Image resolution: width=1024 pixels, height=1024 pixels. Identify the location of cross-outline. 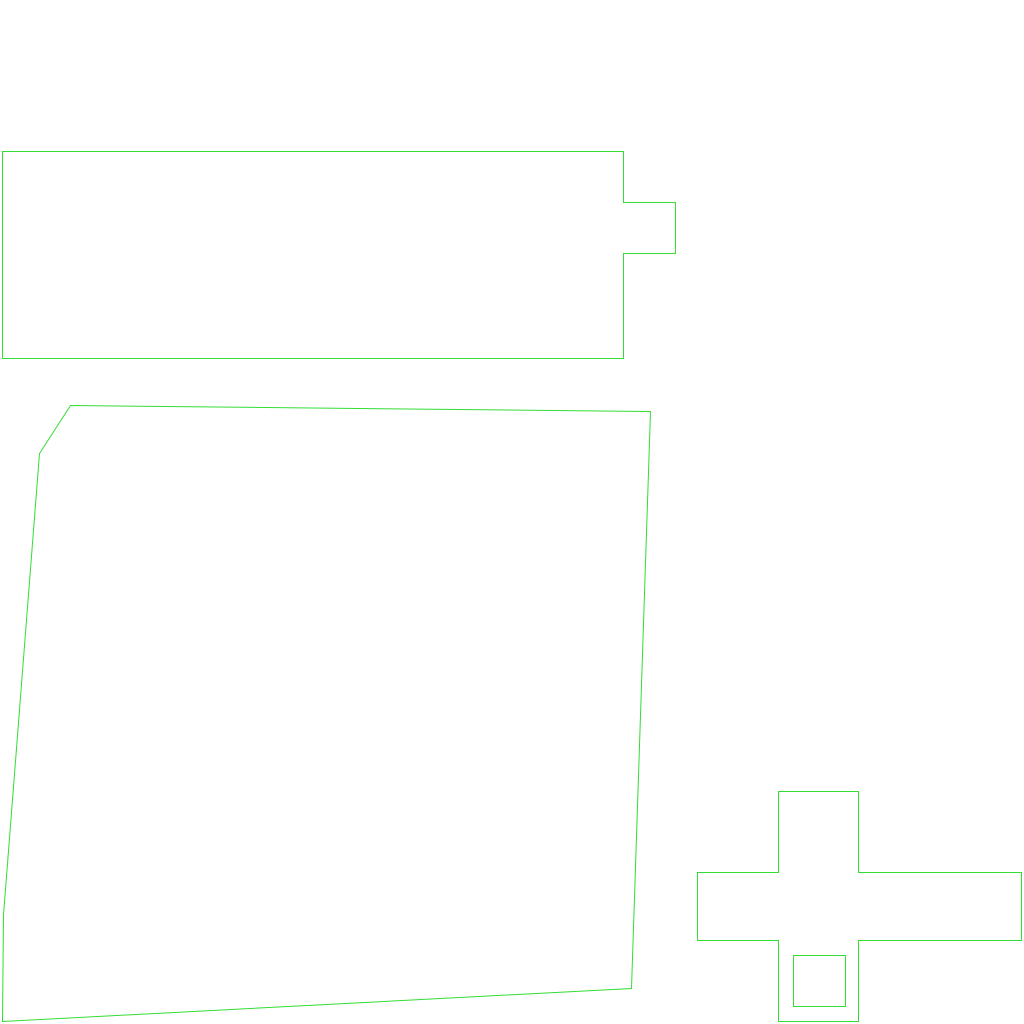
(859, 906).